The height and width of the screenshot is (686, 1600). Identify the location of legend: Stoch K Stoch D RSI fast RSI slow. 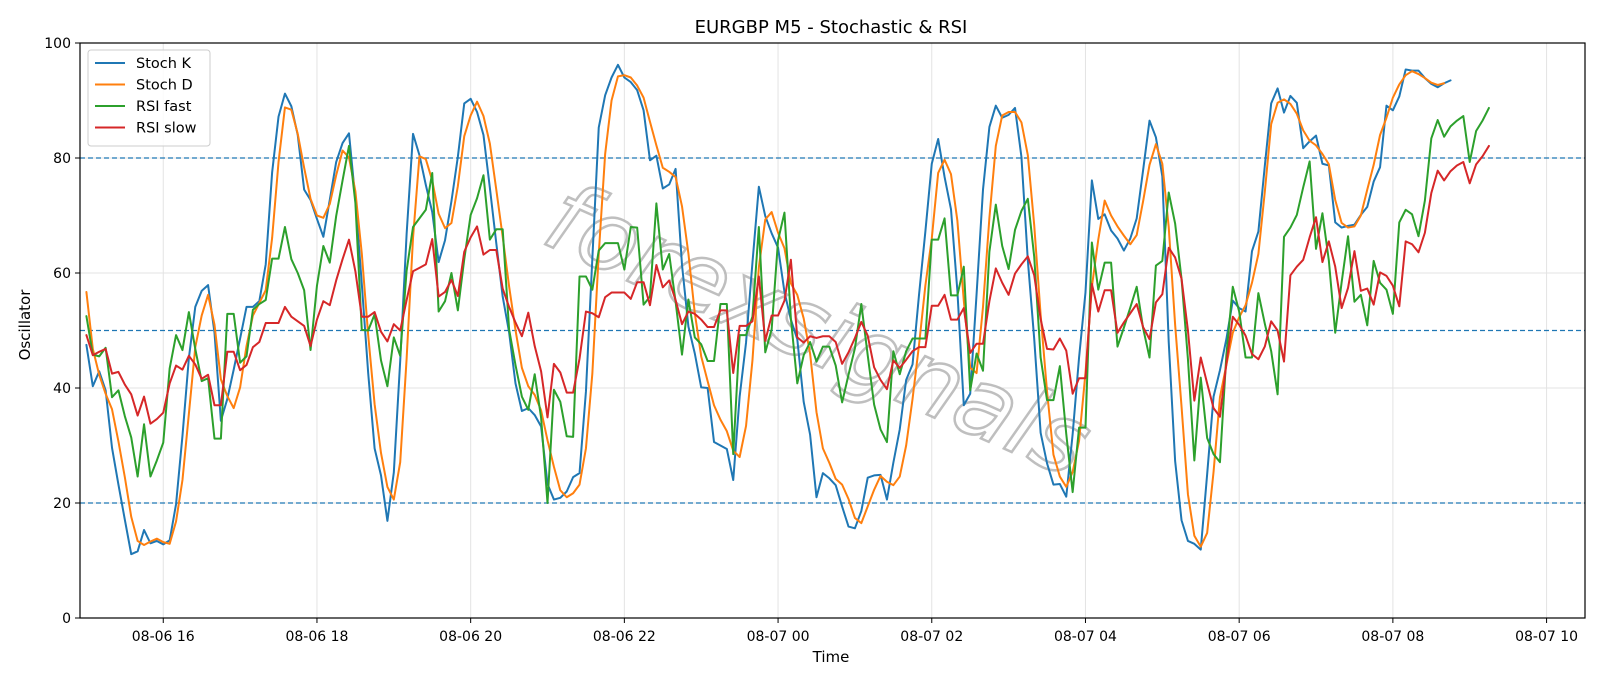
(149, 98).